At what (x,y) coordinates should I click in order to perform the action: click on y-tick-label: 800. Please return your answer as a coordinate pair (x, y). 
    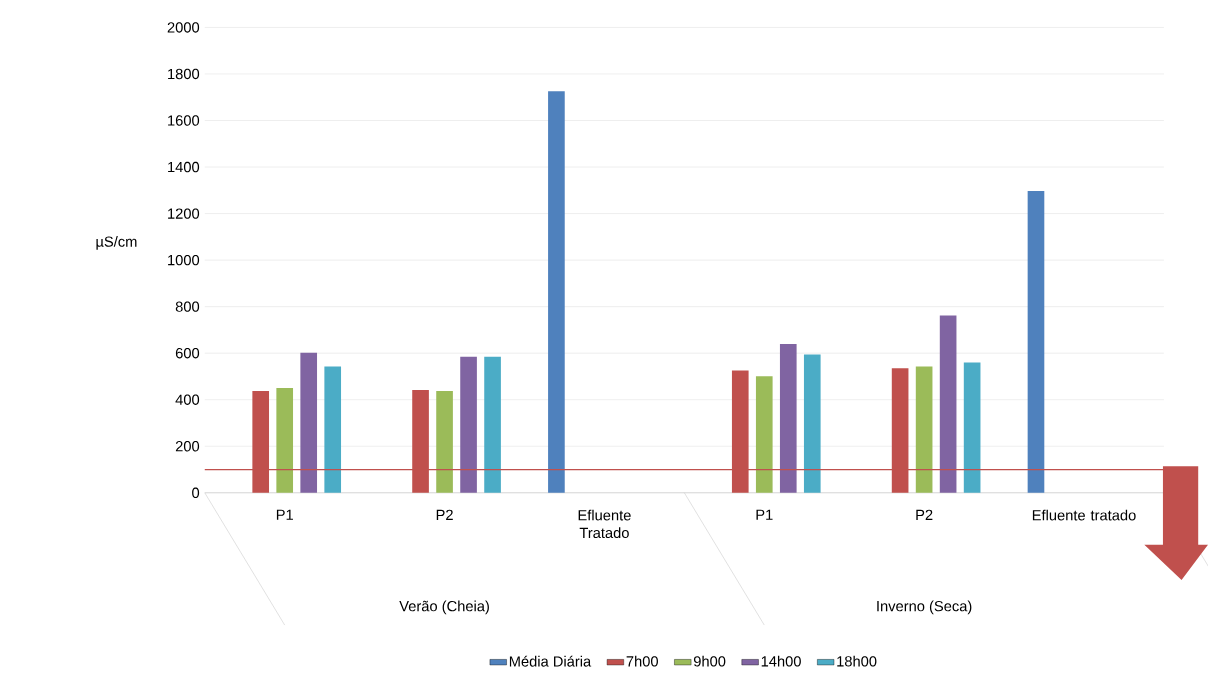
    Looking at the image, I should click on (187, 306).